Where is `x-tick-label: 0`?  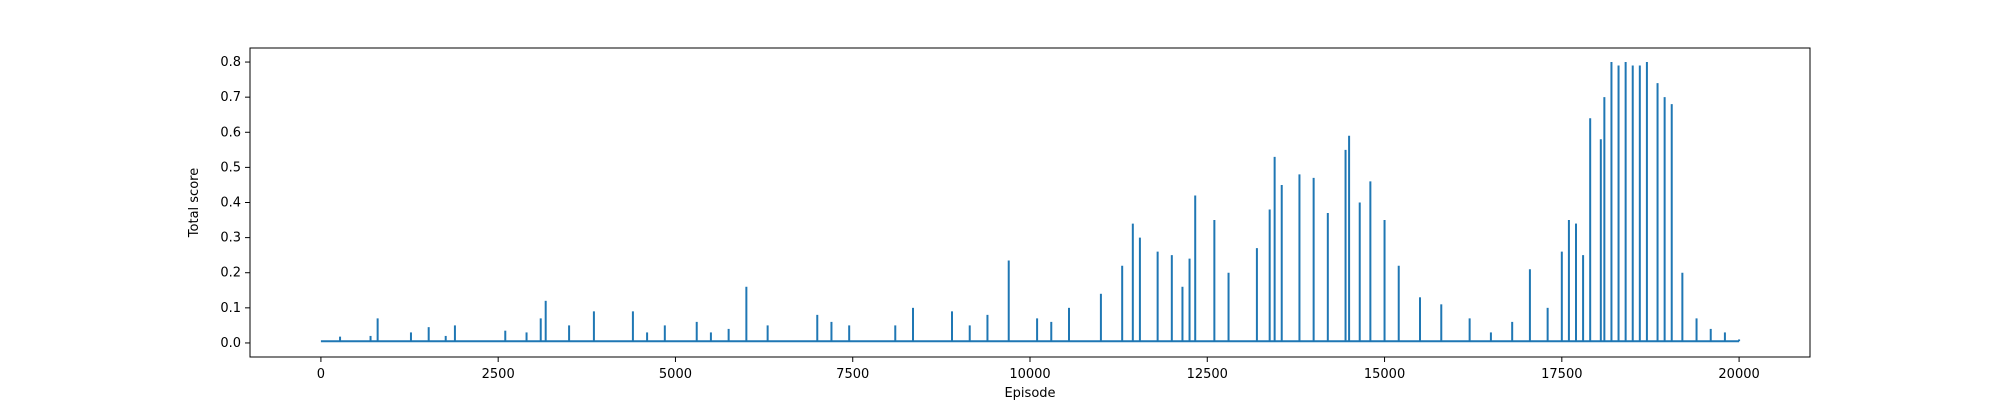
x-tick-label: 0 is located at coordinates (321, 374).